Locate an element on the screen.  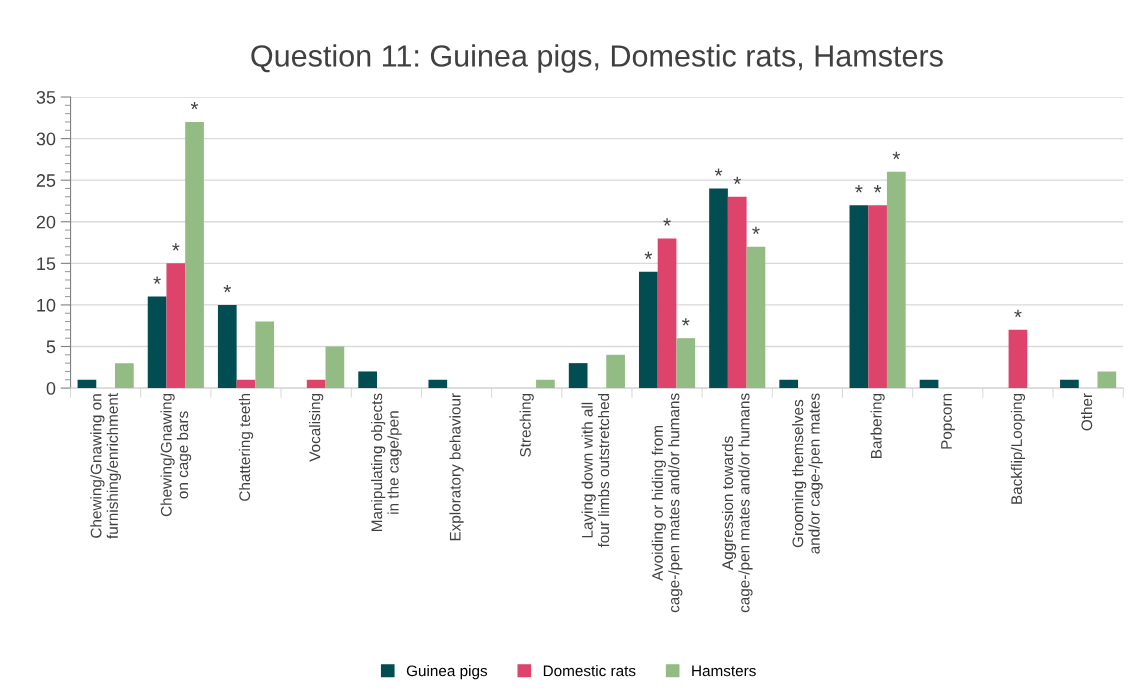
x-tick-label: Chewing/Gnawing on cage bars is located at coordinates (176, 455).